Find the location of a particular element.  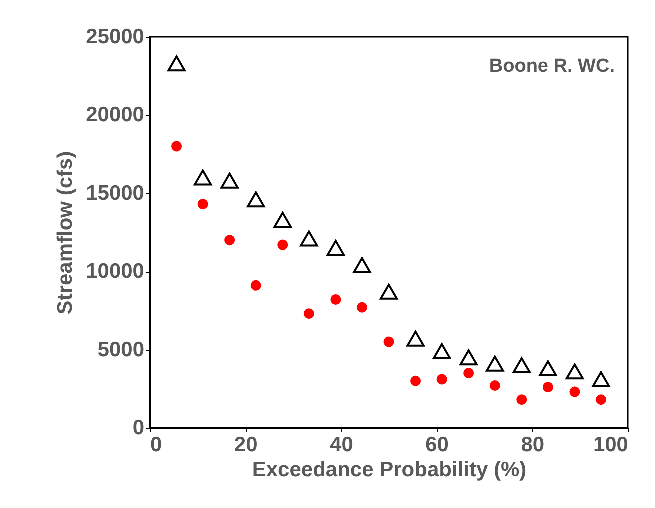

y-tick-label: 0 is located at coordinates (138, 428).